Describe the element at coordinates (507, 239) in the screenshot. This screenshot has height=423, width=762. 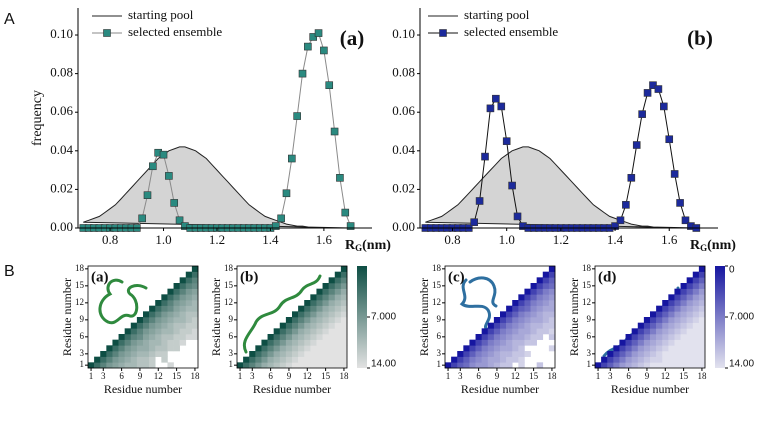
I see `x-tick-label: 1.0` at that location.